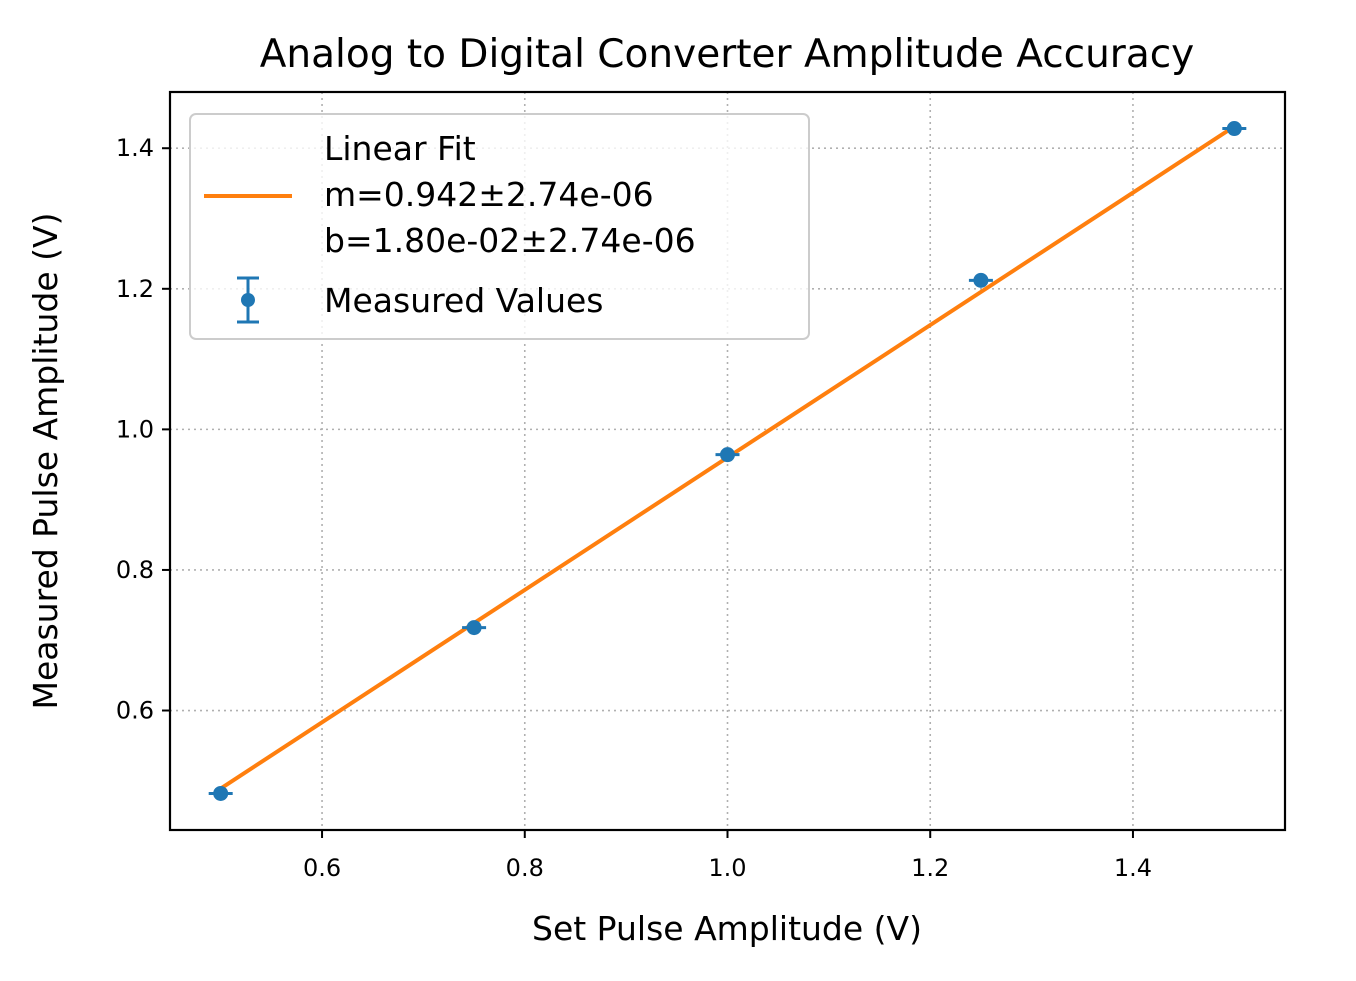 The height and width of the screenshot is (981, 1356). I want to click on y-tick-label: 0.8, so click(135, 570).